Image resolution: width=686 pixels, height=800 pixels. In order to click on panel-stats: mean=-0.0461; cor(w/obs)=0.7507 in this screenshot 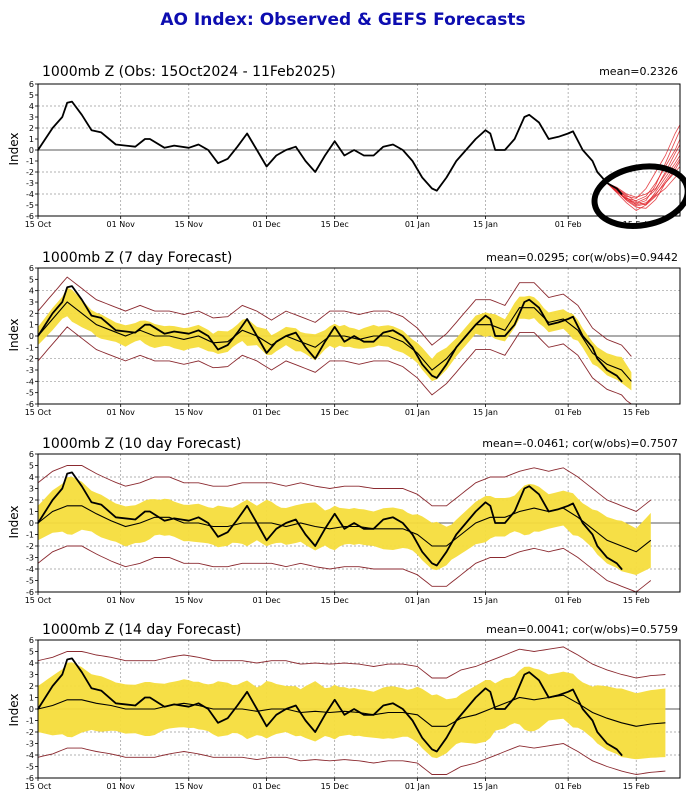, I will do `click(580, 443)`.